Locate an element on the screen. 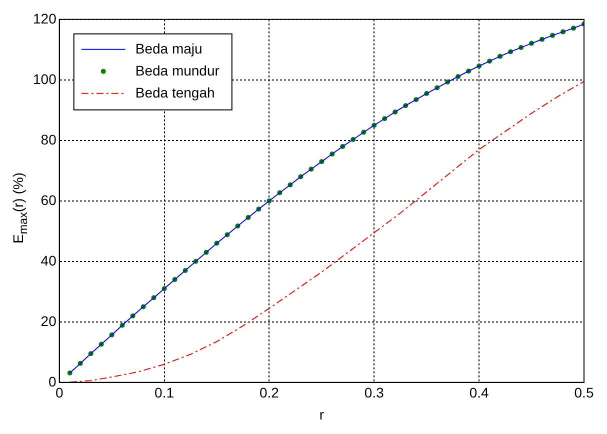 The height and width of the screenshot is (434, 607). x-tick-label: 0.2 is located at coordinates (269, 392).